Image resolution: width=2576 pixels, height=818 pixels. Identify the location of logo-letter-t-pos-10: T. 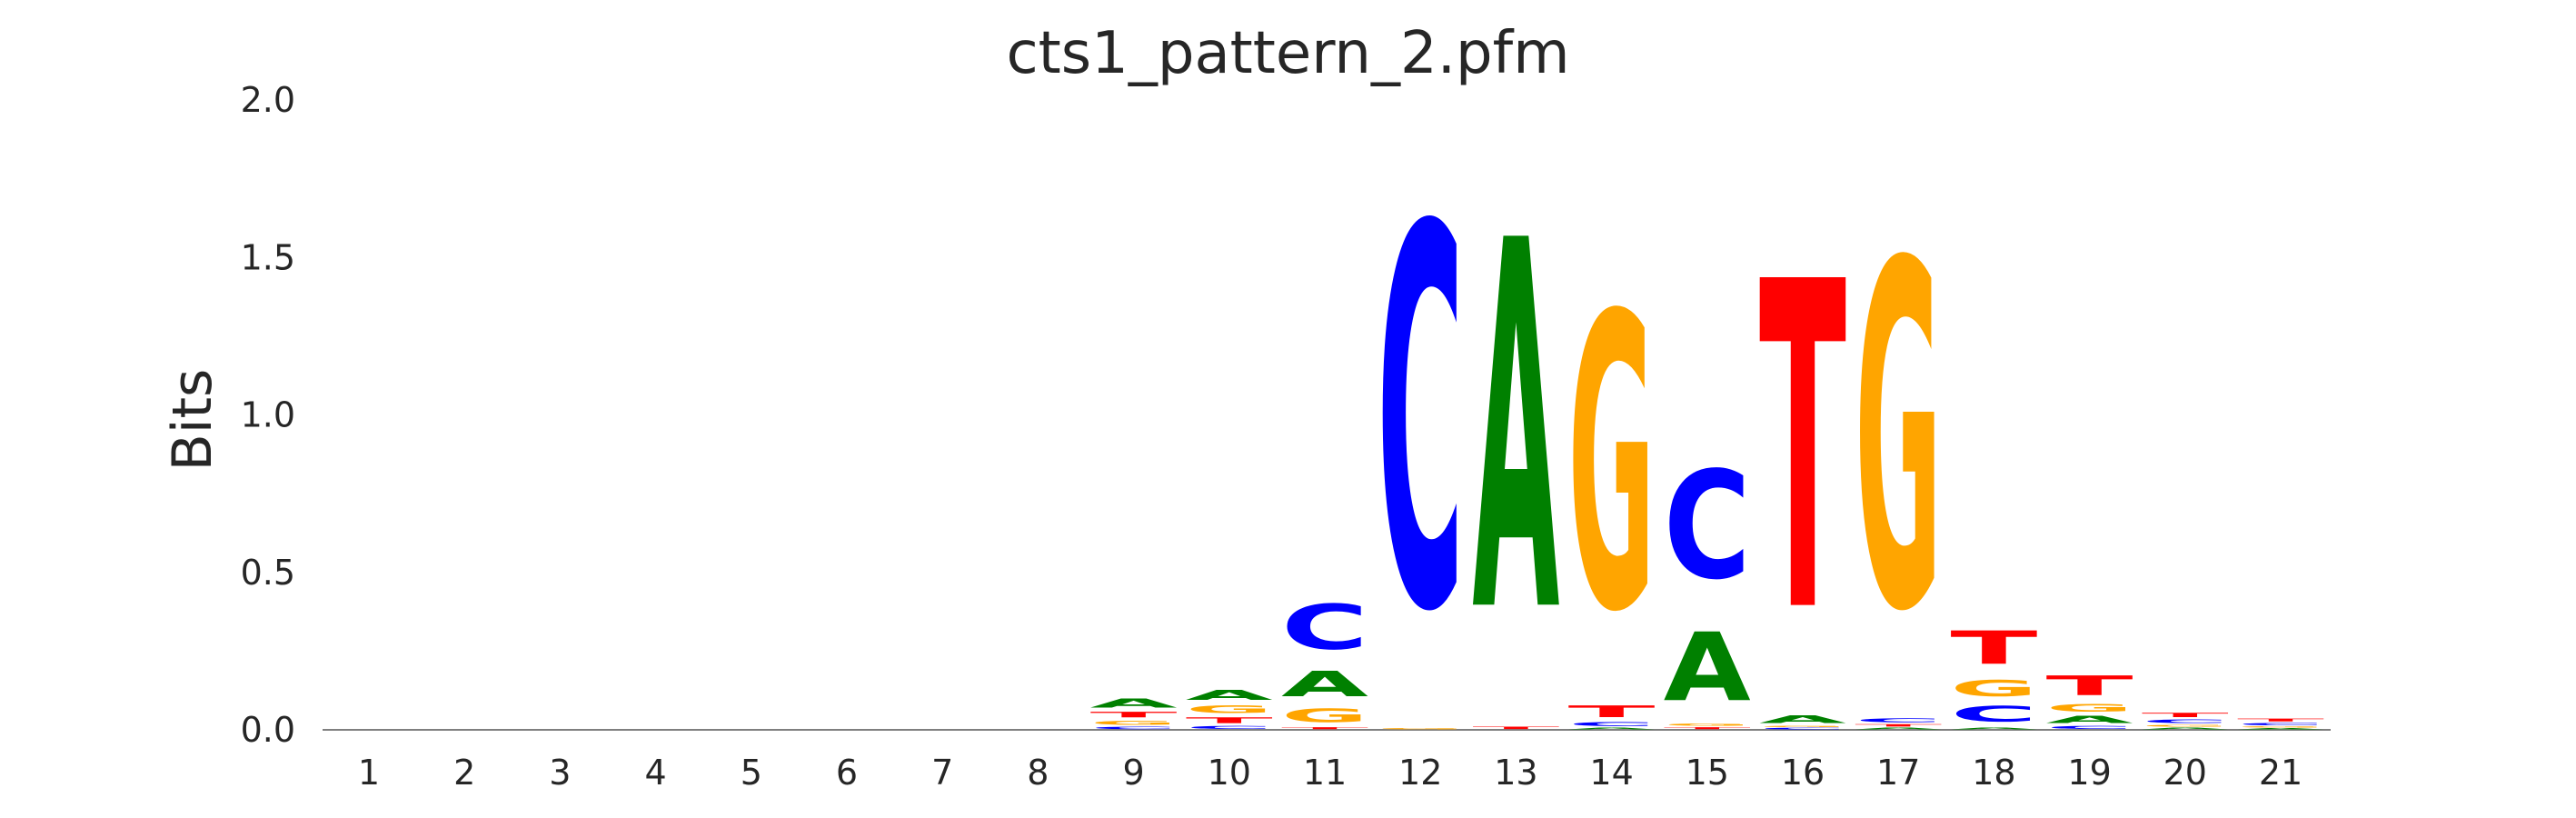
(1230, 719).